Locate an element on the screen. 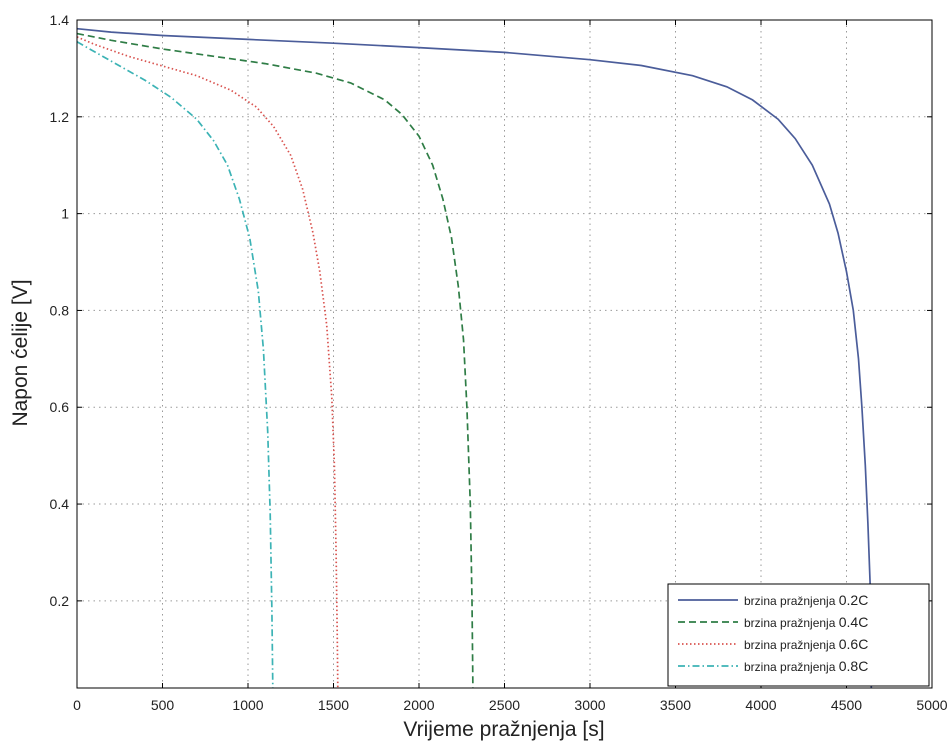 Image resolution: width=949 pixels, height=742 pixels. y-tick-label: 0.6 is located at coordinates (60, 407).